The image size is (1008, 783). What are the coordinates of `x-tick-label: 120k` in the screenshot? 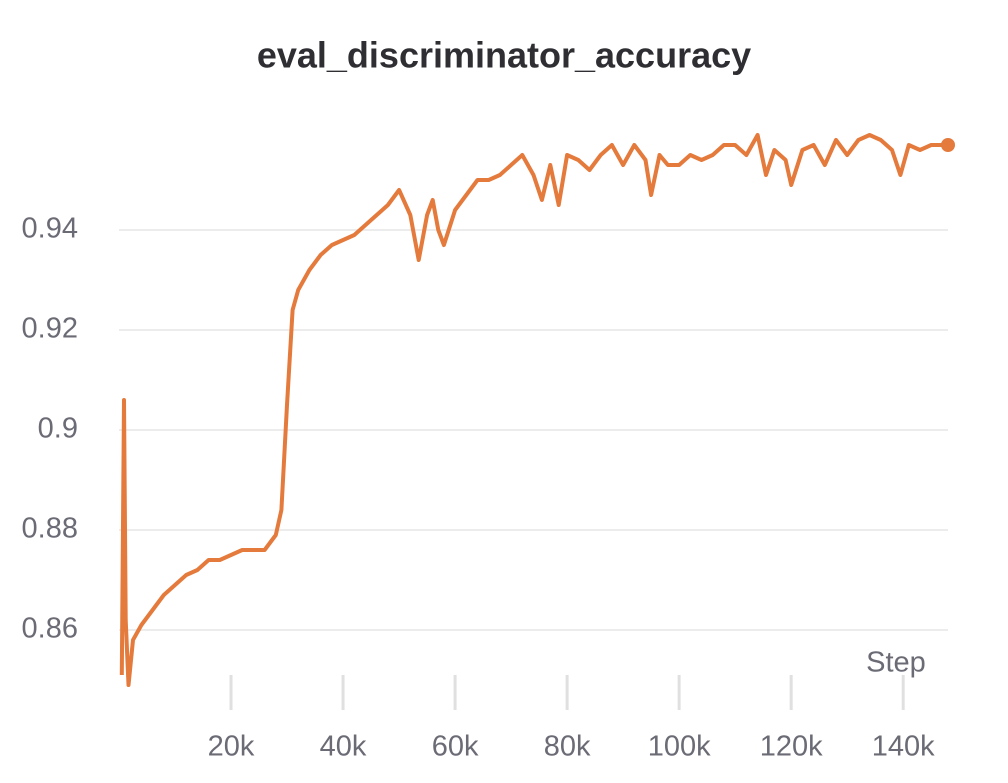 It's located at (791, 747).